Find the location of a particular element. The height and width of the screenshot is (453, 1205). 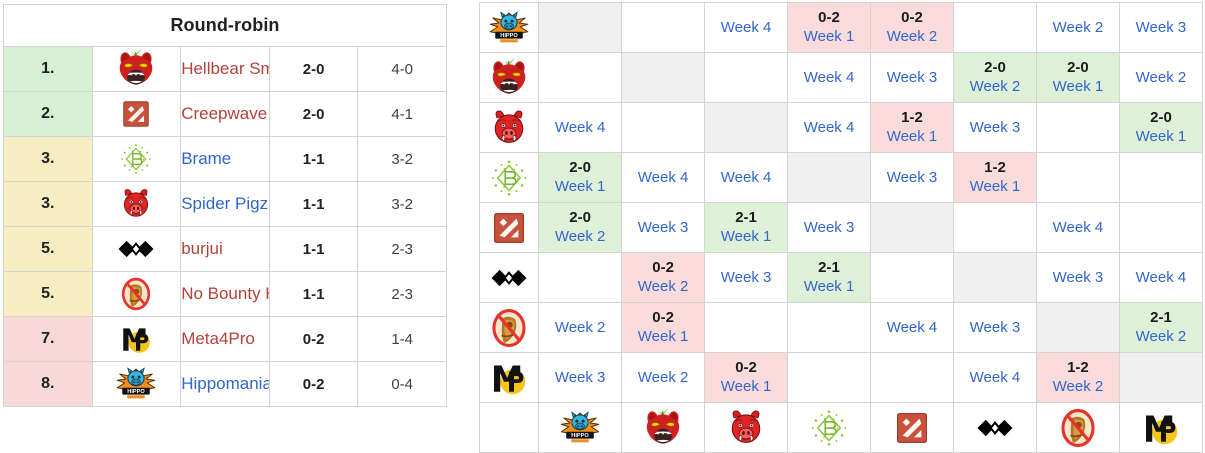

team-name-cell: Spider Pigzs is located at coordinates (225, 204).